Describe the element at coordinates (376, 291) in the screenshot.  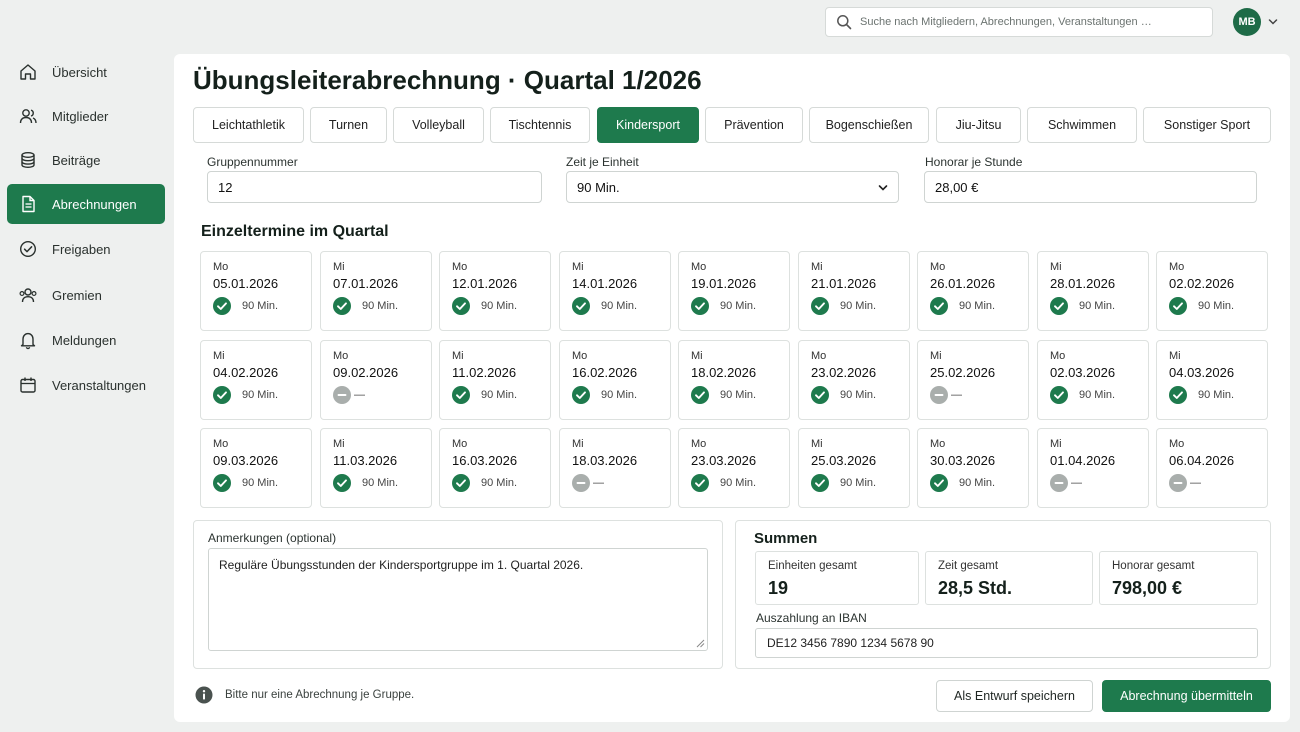
I see `session-card: Mi 07.01.2026 90 Min.` at that location.